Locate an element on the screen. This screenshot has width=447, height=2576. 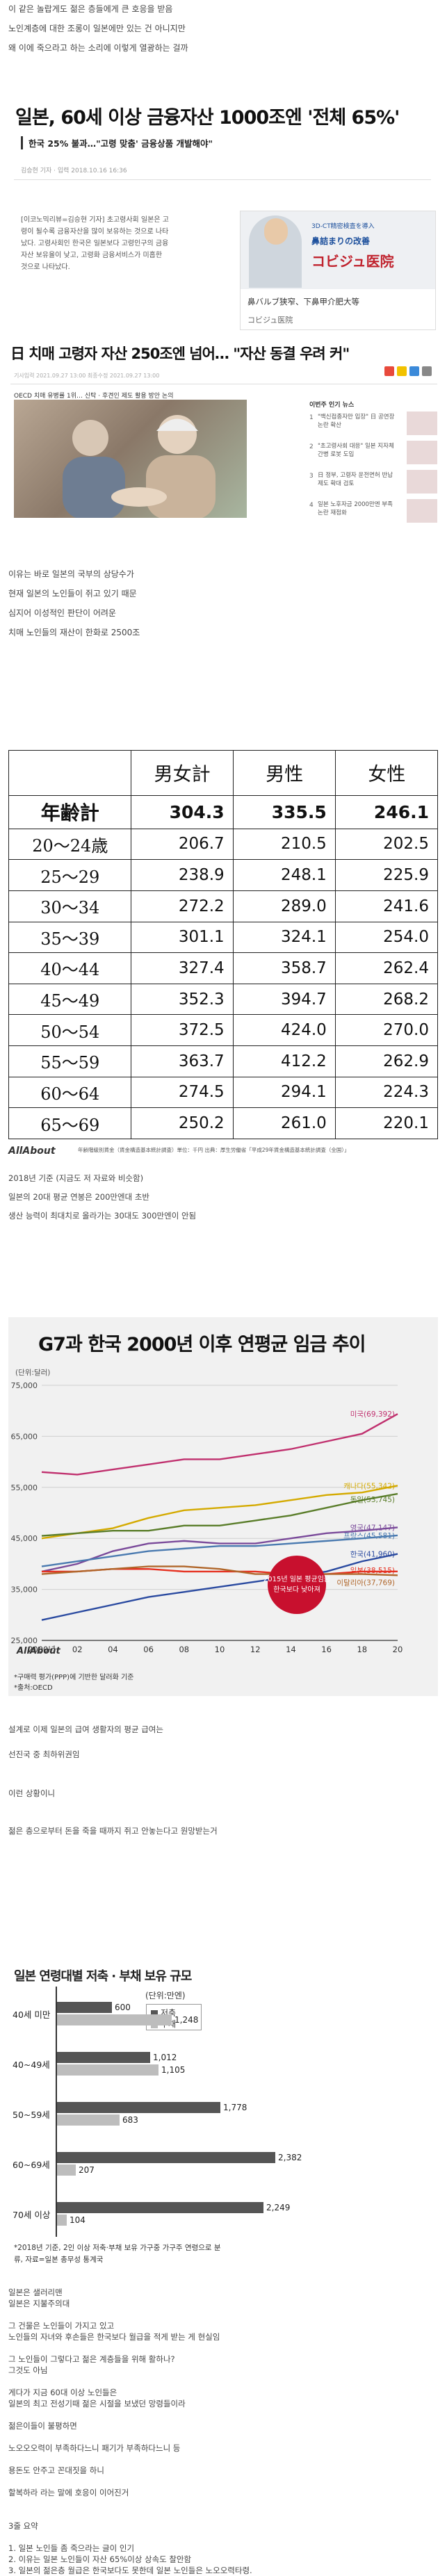
table-header-cell: 男女計 is located at coordinates (182, 773).